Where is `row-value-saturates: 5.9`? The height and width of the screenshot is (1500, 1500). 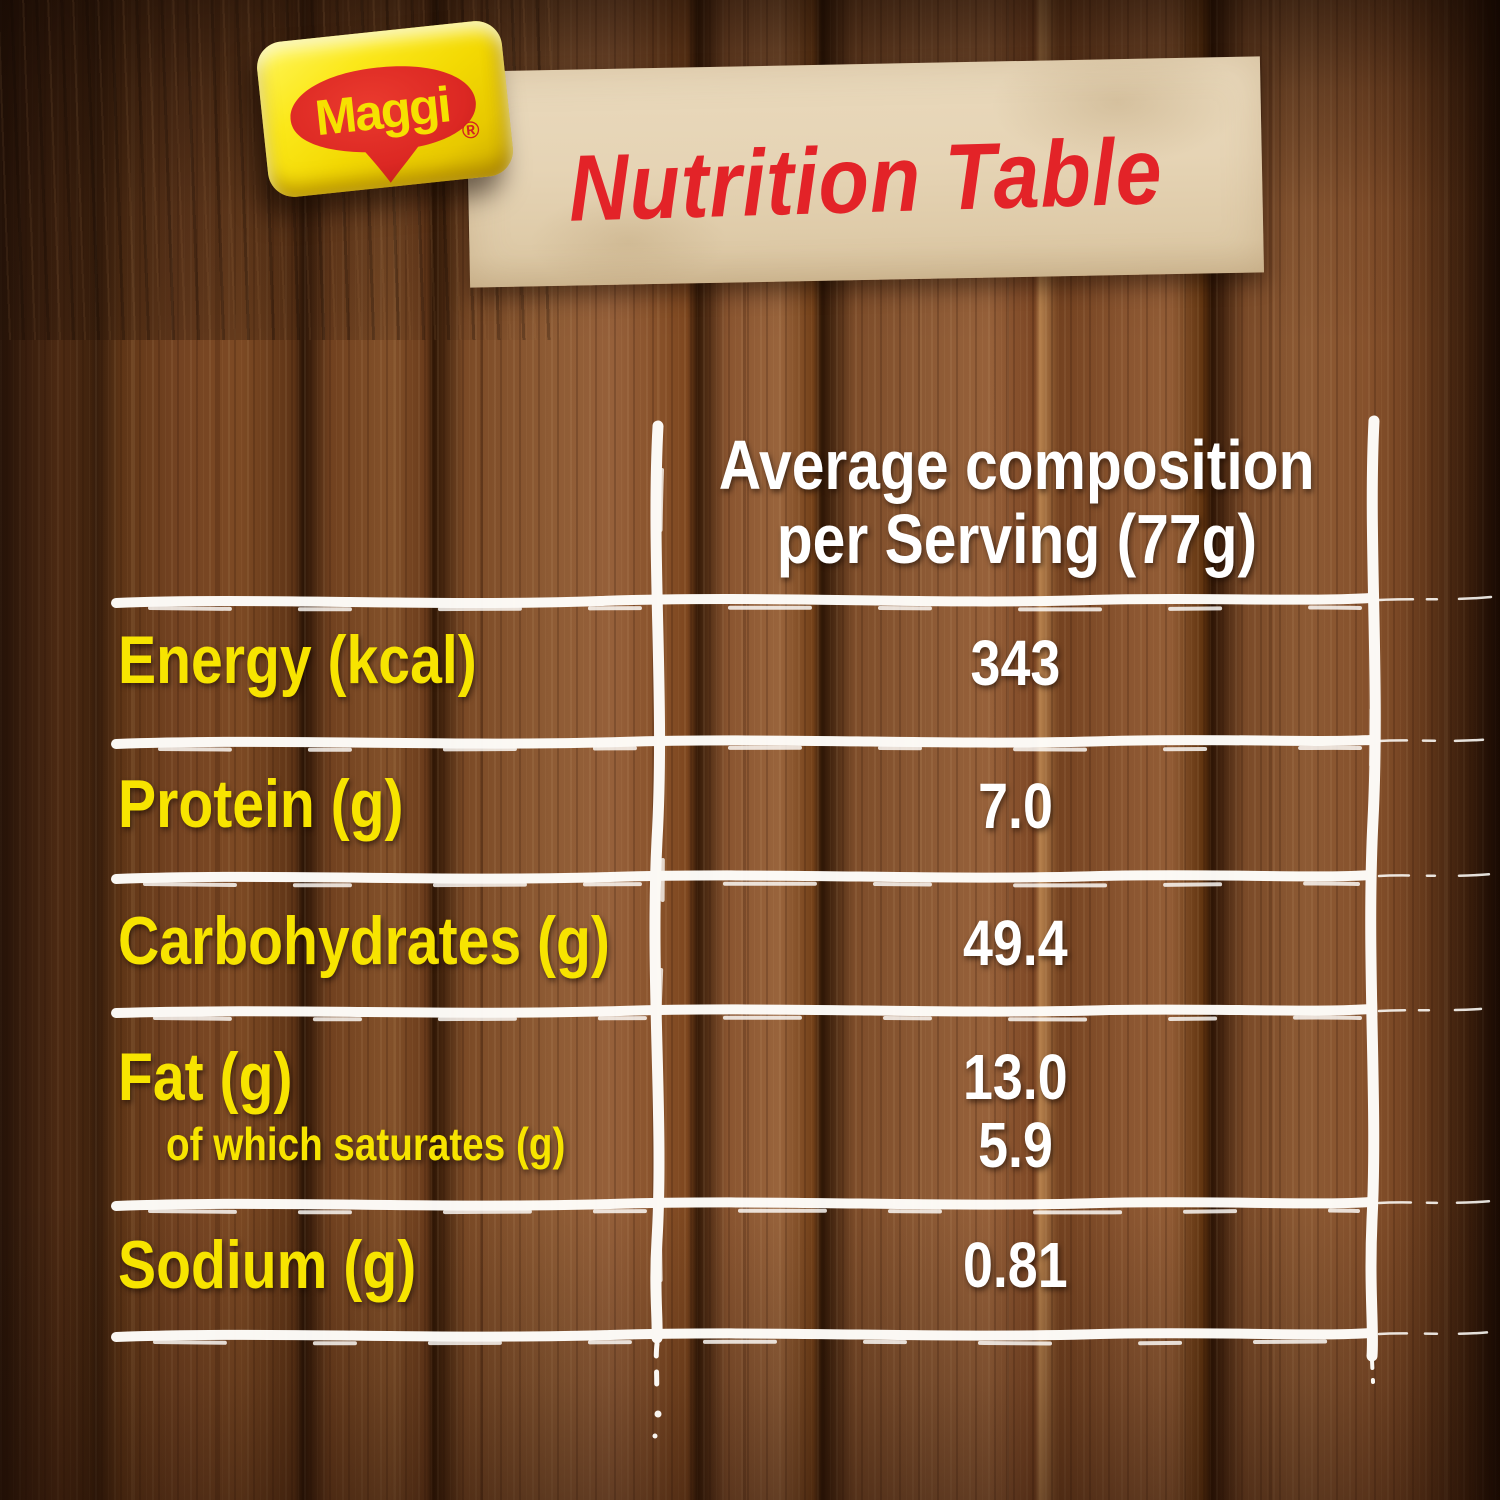 row-value-saturates: 5.9 is located at coordinates (1015, 1145).